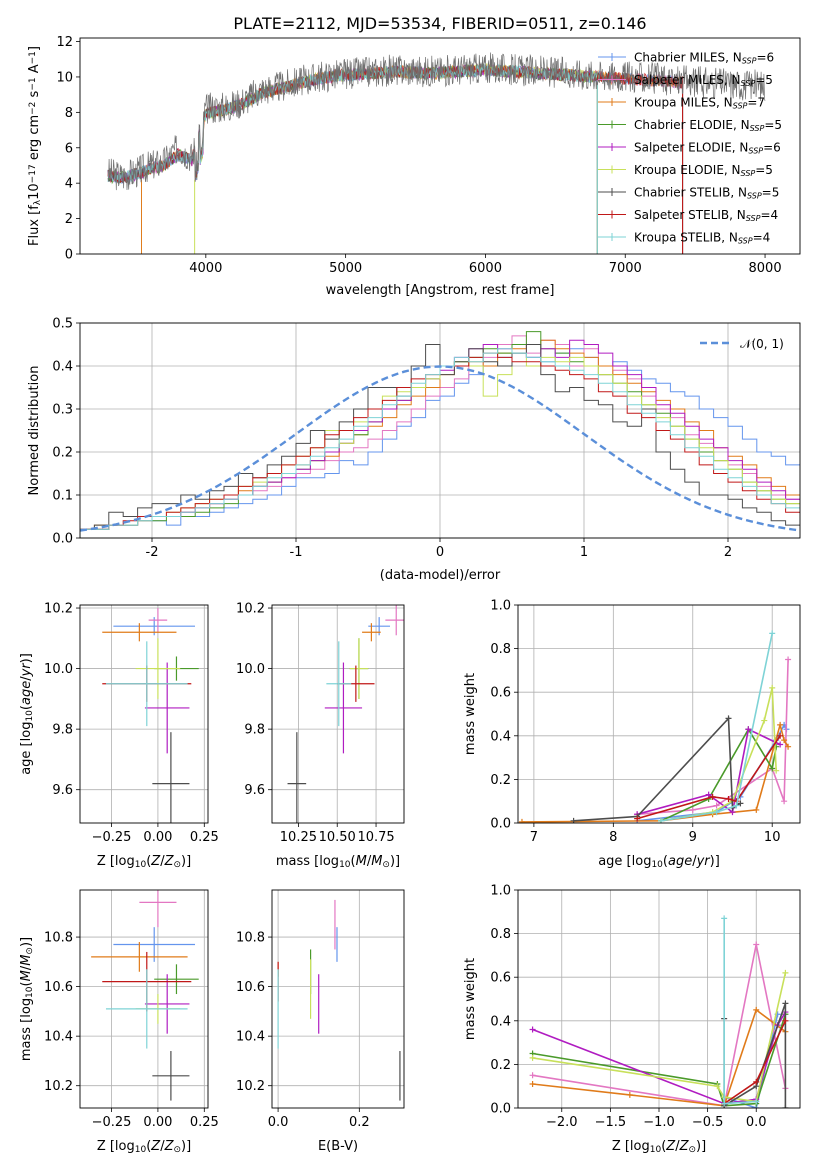  What do you see at coordinates (440, 448) in the screenshot?
I see `gaussian-curve` at bounding box center [440, 448].